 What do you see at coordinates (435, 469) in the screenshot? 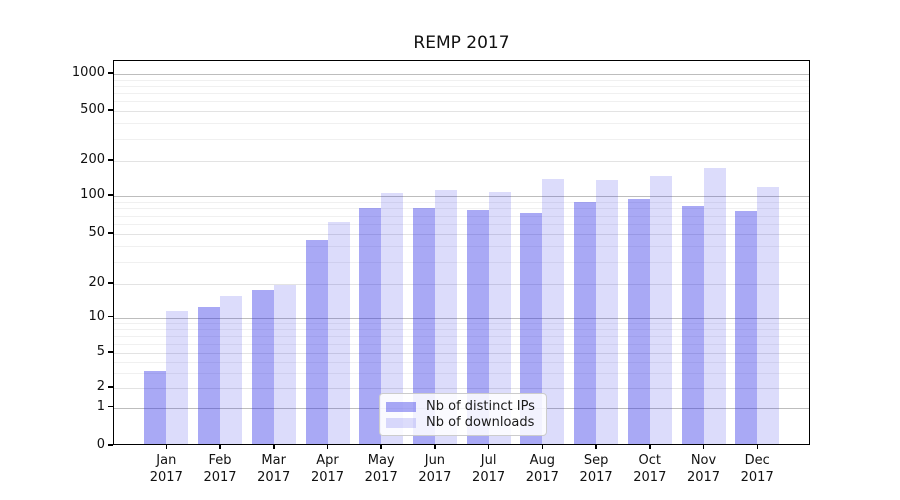
I see `x-tick-label-jun: Jun 2017` at bounding box center [435, 469].